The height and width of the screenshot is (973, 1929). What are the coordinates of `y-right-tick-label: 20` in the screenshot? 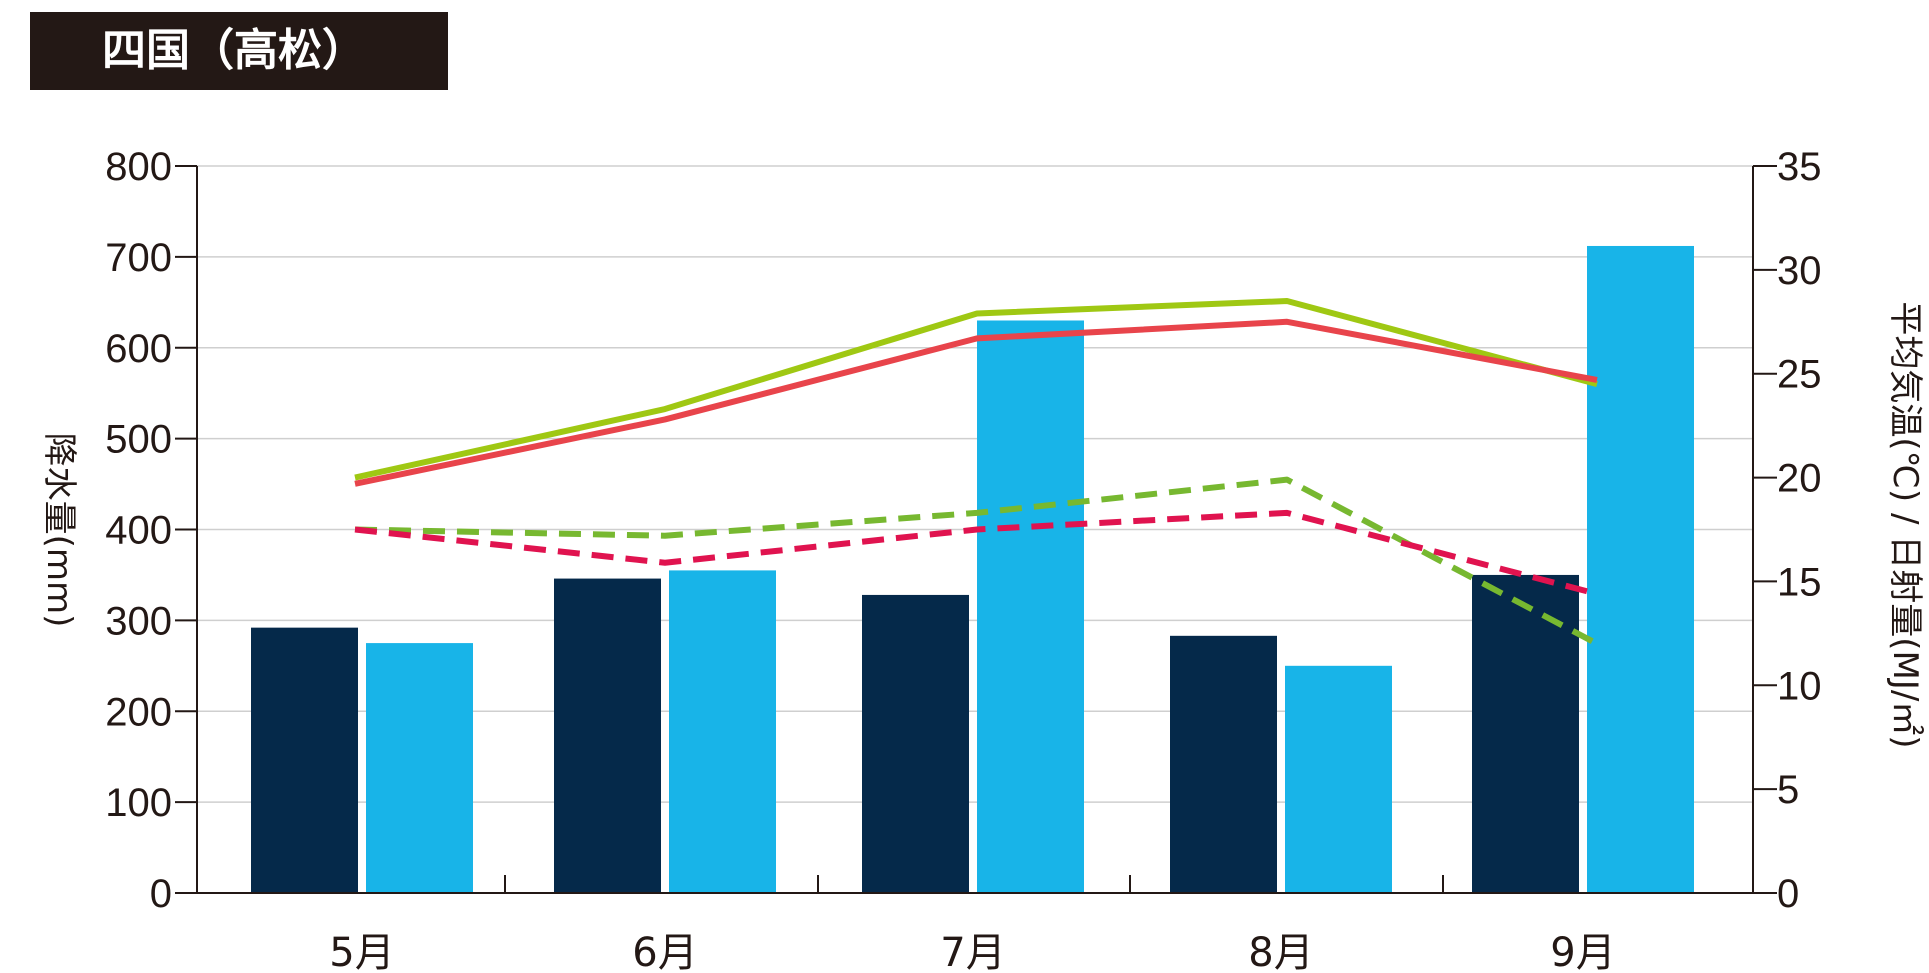 It's located at (1799, 479).